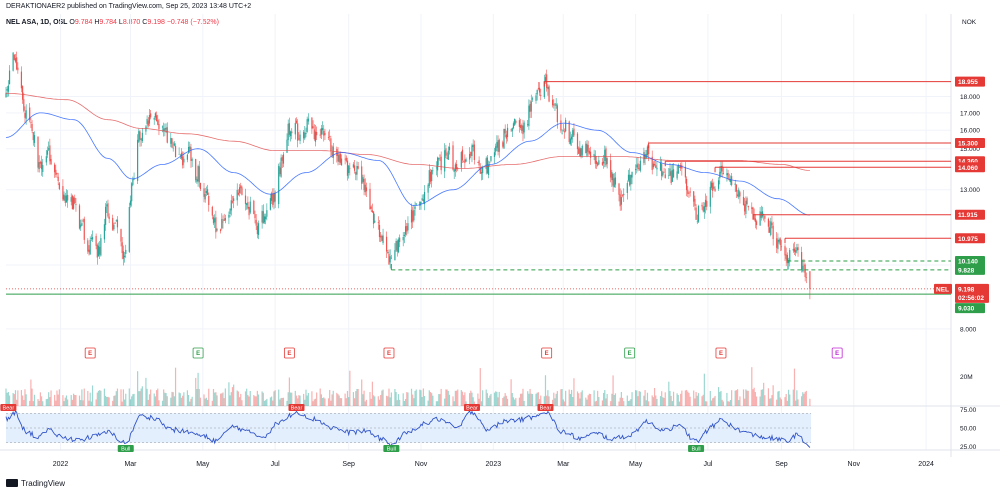 This screenshot has height=493, width=1000. Describe the element at coordinates (546, 408) in the screenshot. I see `rsi-badge-text: Bear` at that location.